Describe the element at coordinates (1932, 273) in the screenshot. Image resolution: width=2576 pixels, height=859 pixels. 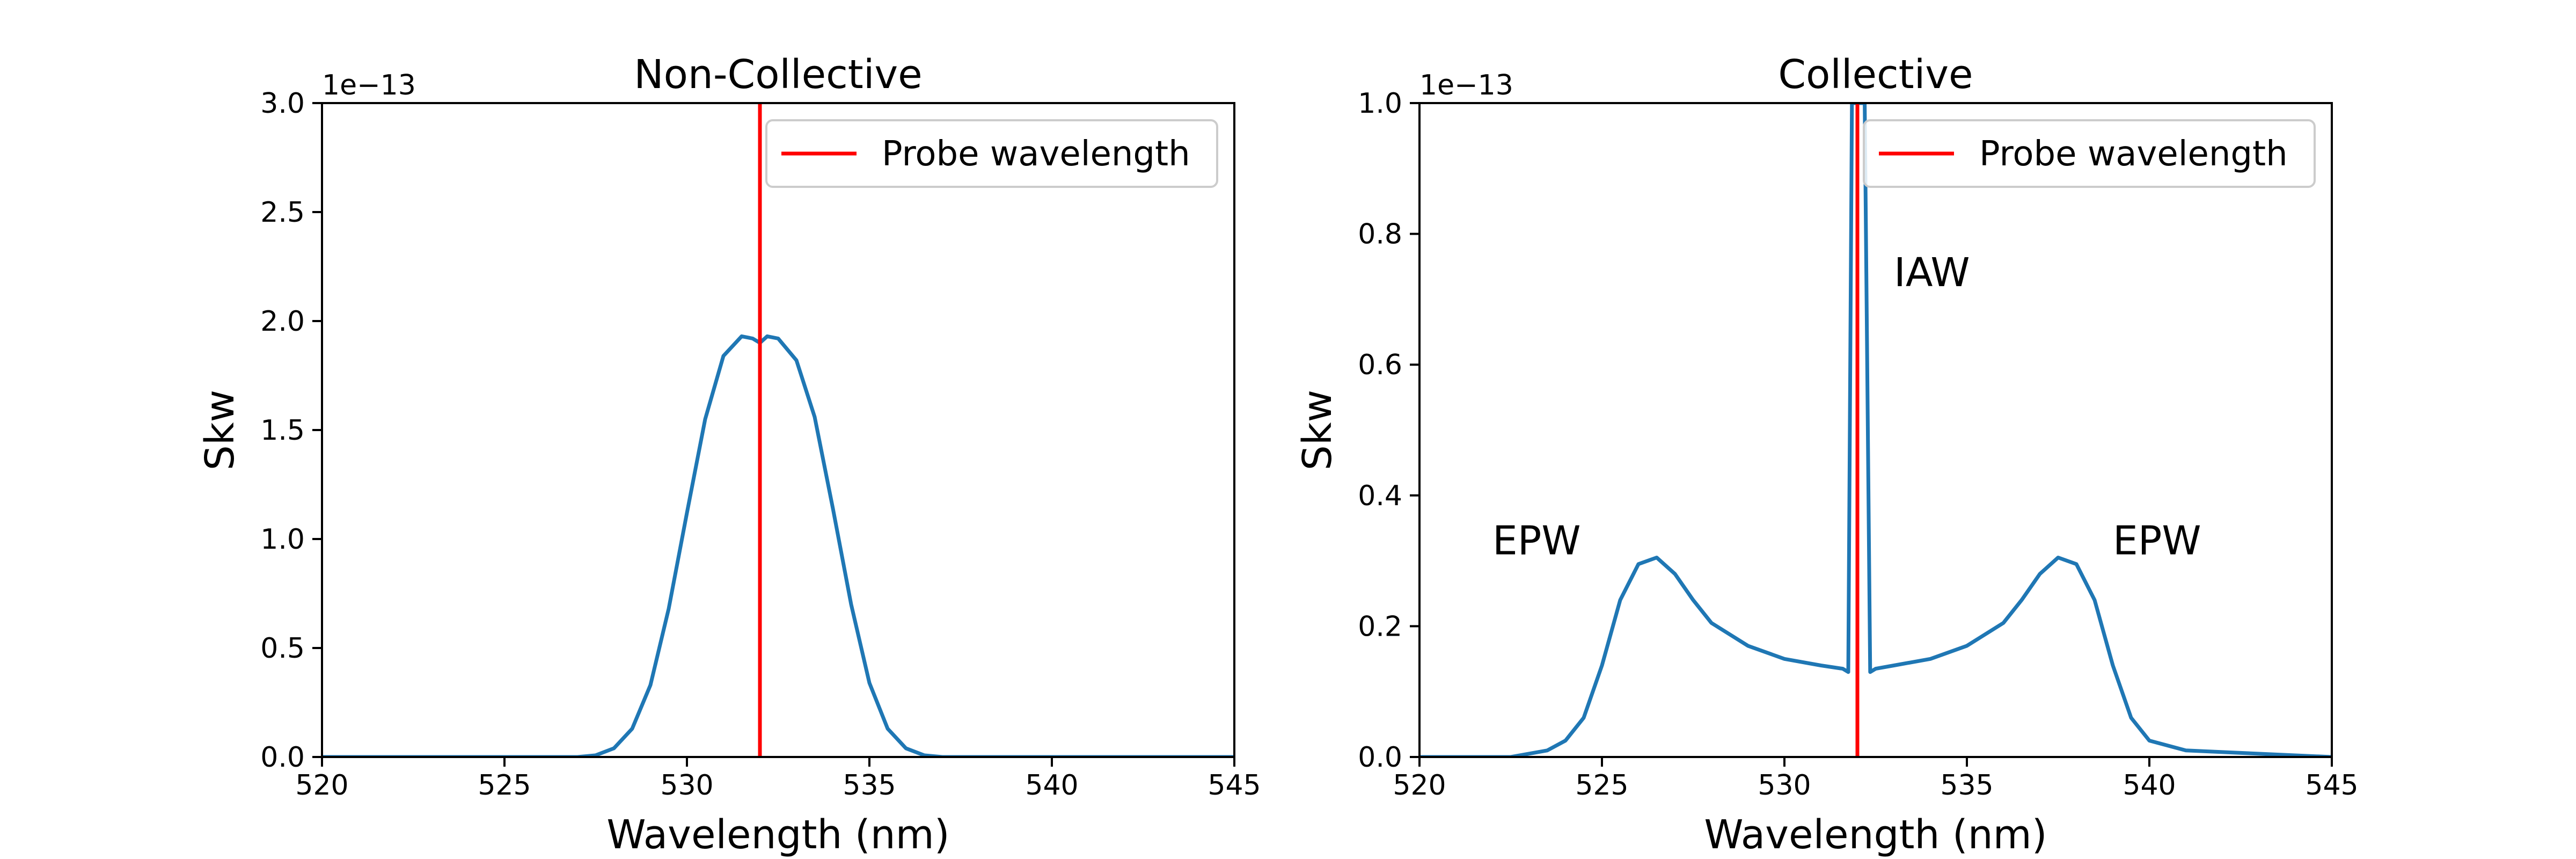
I see `annotation-iaw: IAW` at that location.